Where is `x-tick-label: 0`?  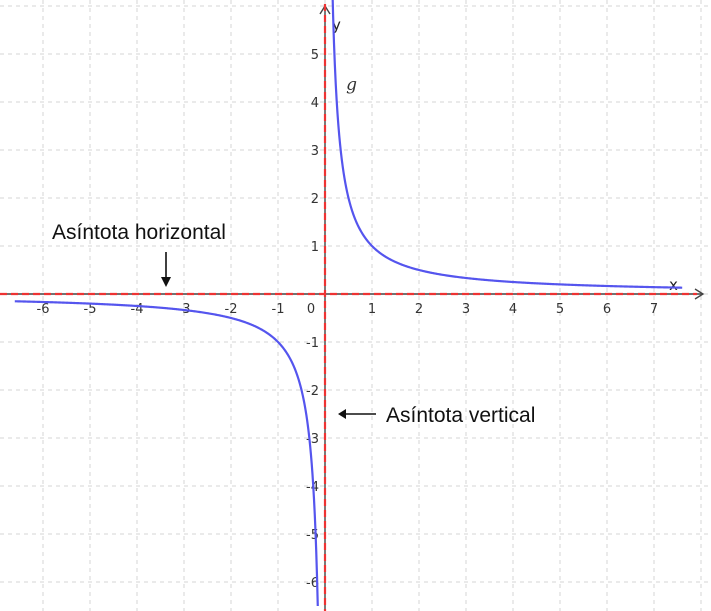 x-tick-label: 0 is located at coordinates (311, 309).